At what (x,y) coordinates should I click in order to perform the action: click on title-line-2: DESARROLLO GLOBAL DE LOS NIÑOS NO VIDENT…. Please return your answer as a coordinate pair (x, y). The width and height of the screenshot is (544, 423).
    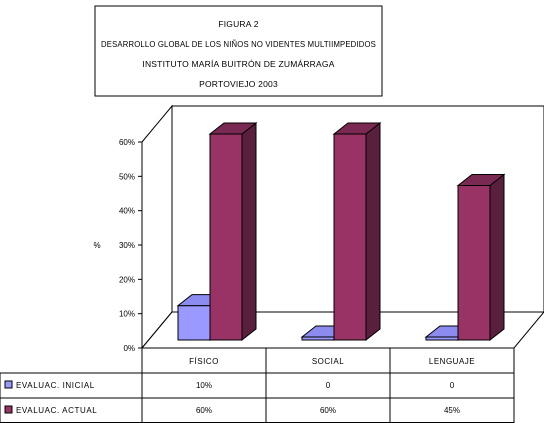
    Looking at the image, I should click on (238, 44).